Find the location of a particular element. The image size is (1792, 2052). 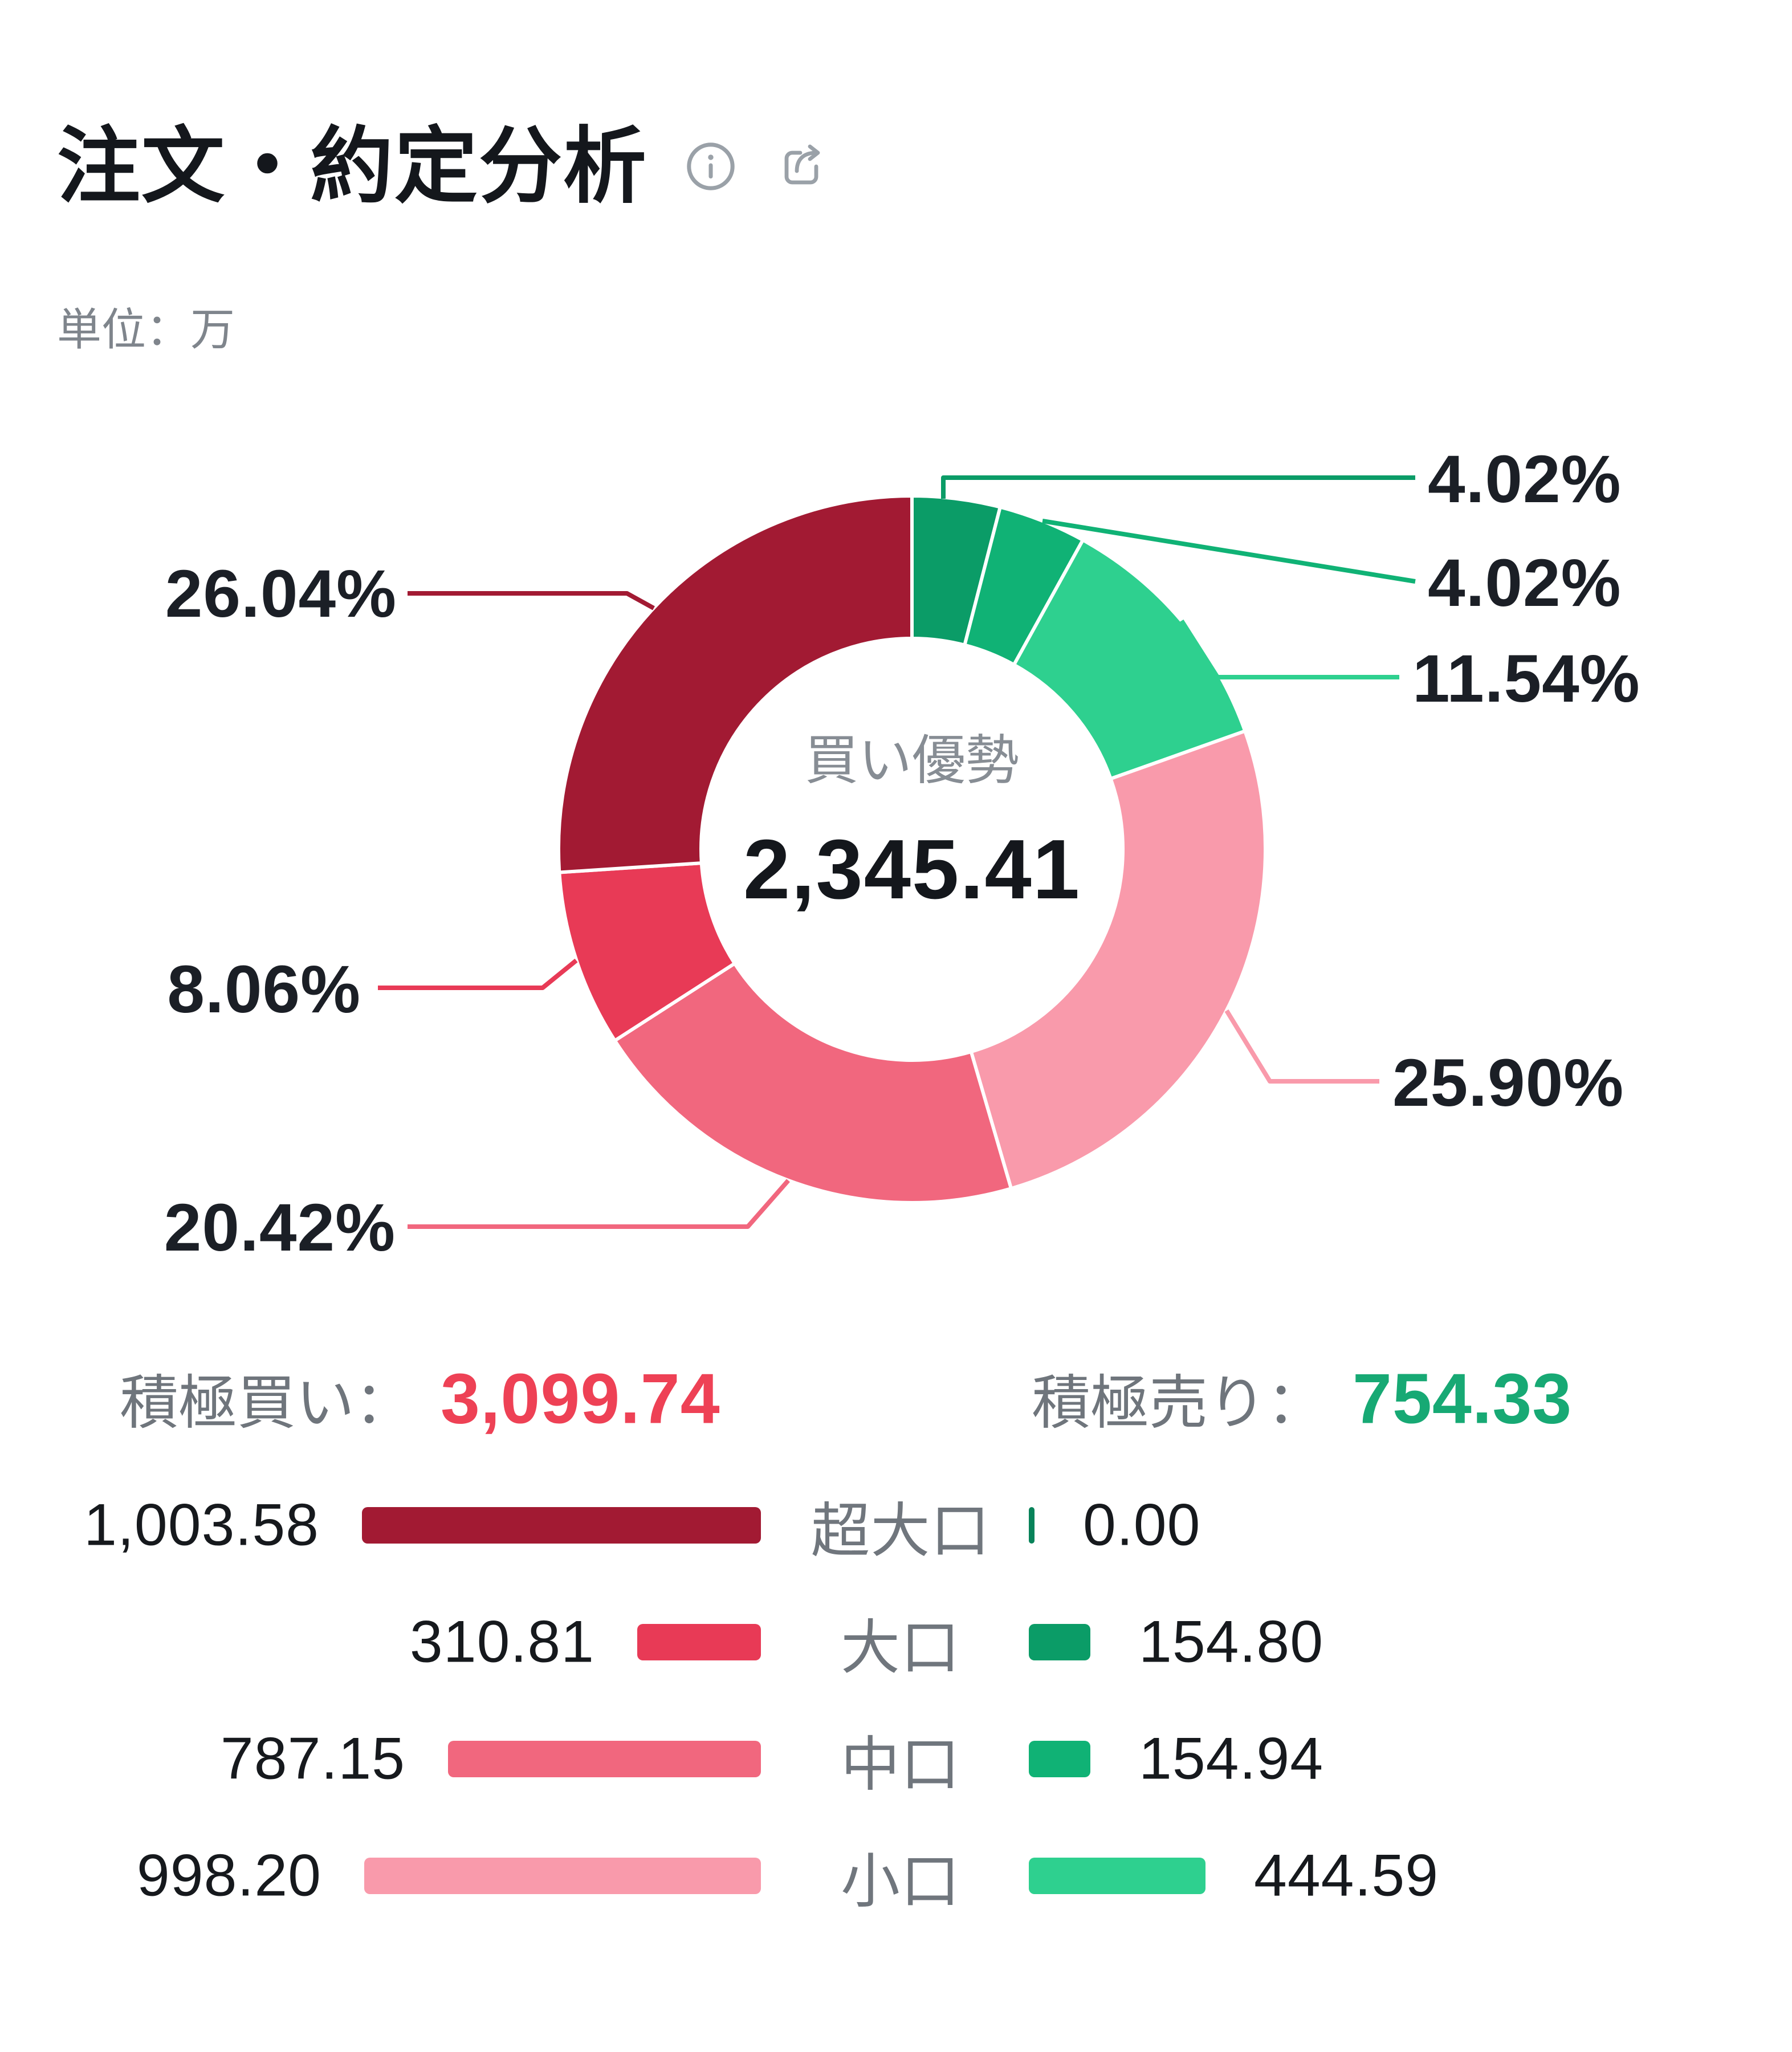

percent-label: 26.04% is located at coordinates (281, 594).